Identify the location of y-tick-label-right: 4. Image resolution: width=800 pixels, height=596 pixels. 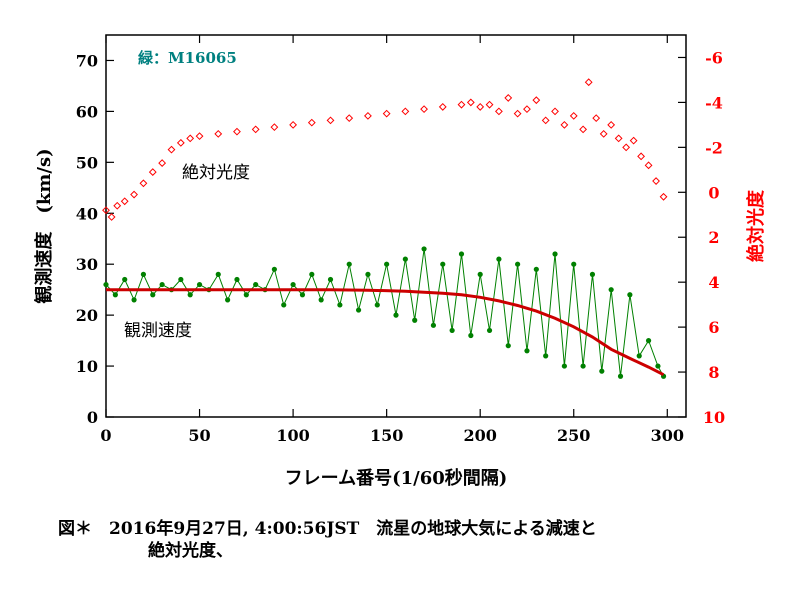
(713, 282).